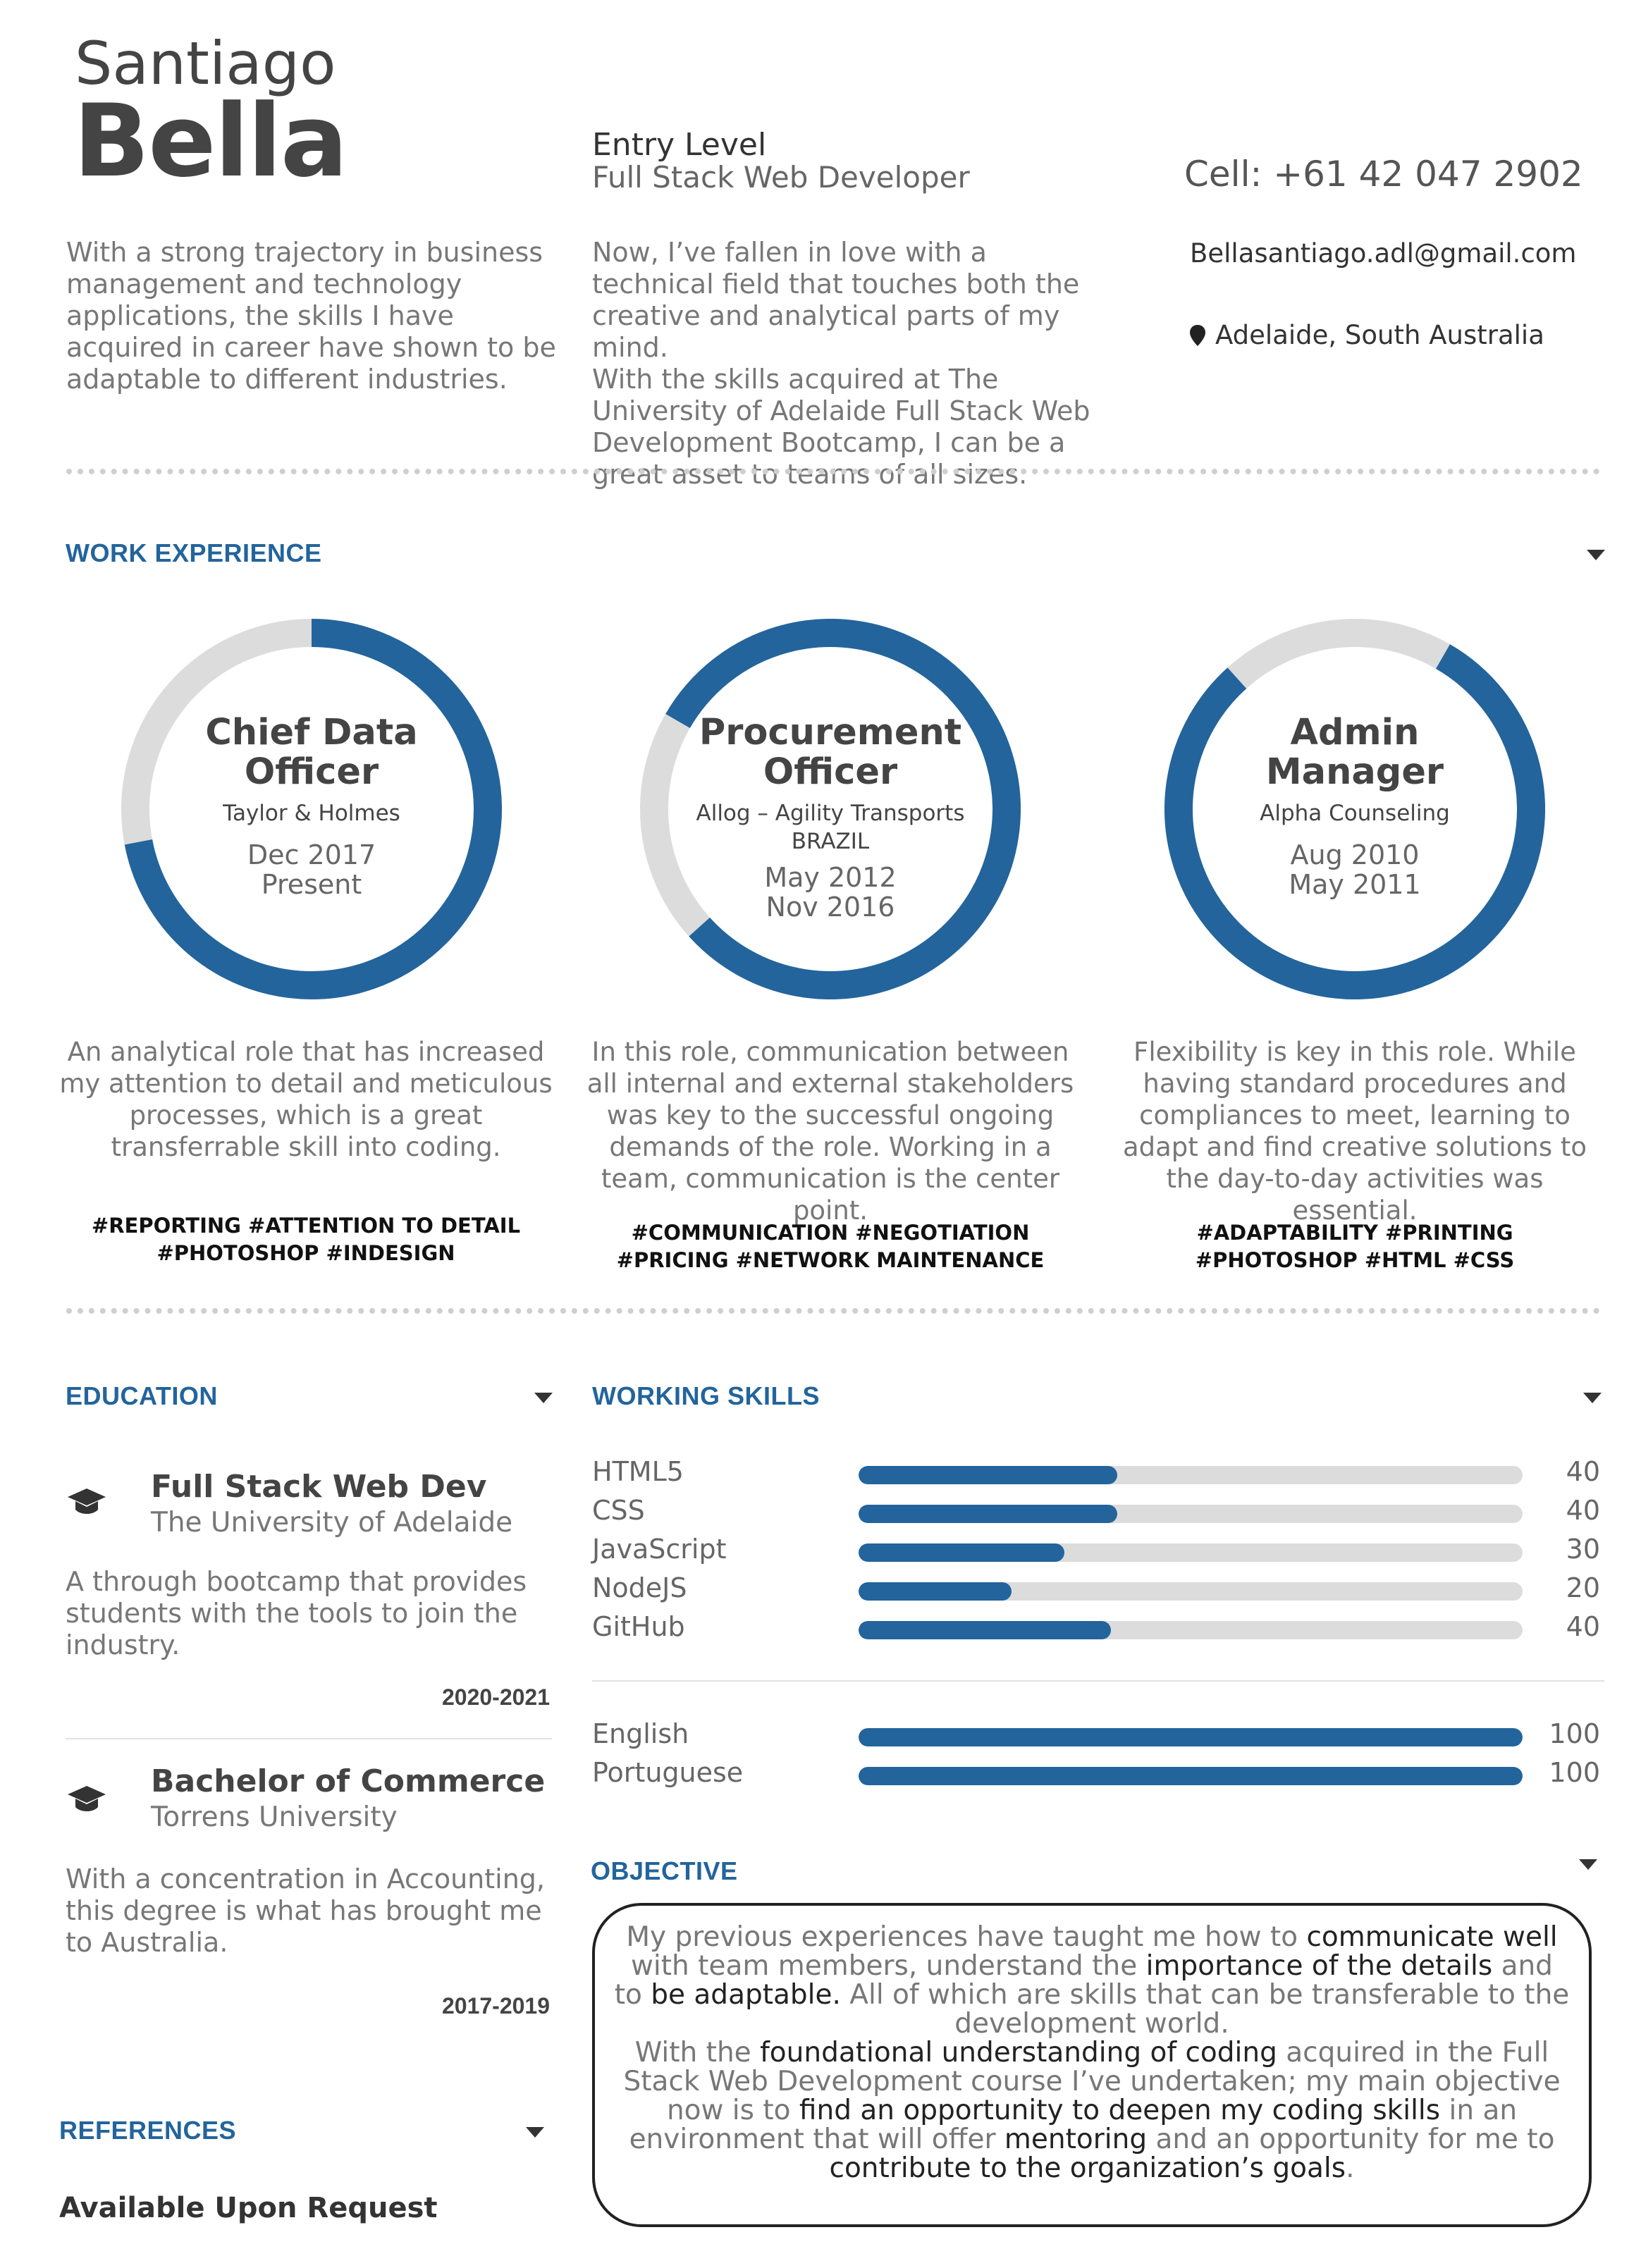 This screenshot has width=1641, height=2268. Describe the element at coordinates (1076, 2139) in the screenshot. I see `objective-highlight: mentoring` at that location.